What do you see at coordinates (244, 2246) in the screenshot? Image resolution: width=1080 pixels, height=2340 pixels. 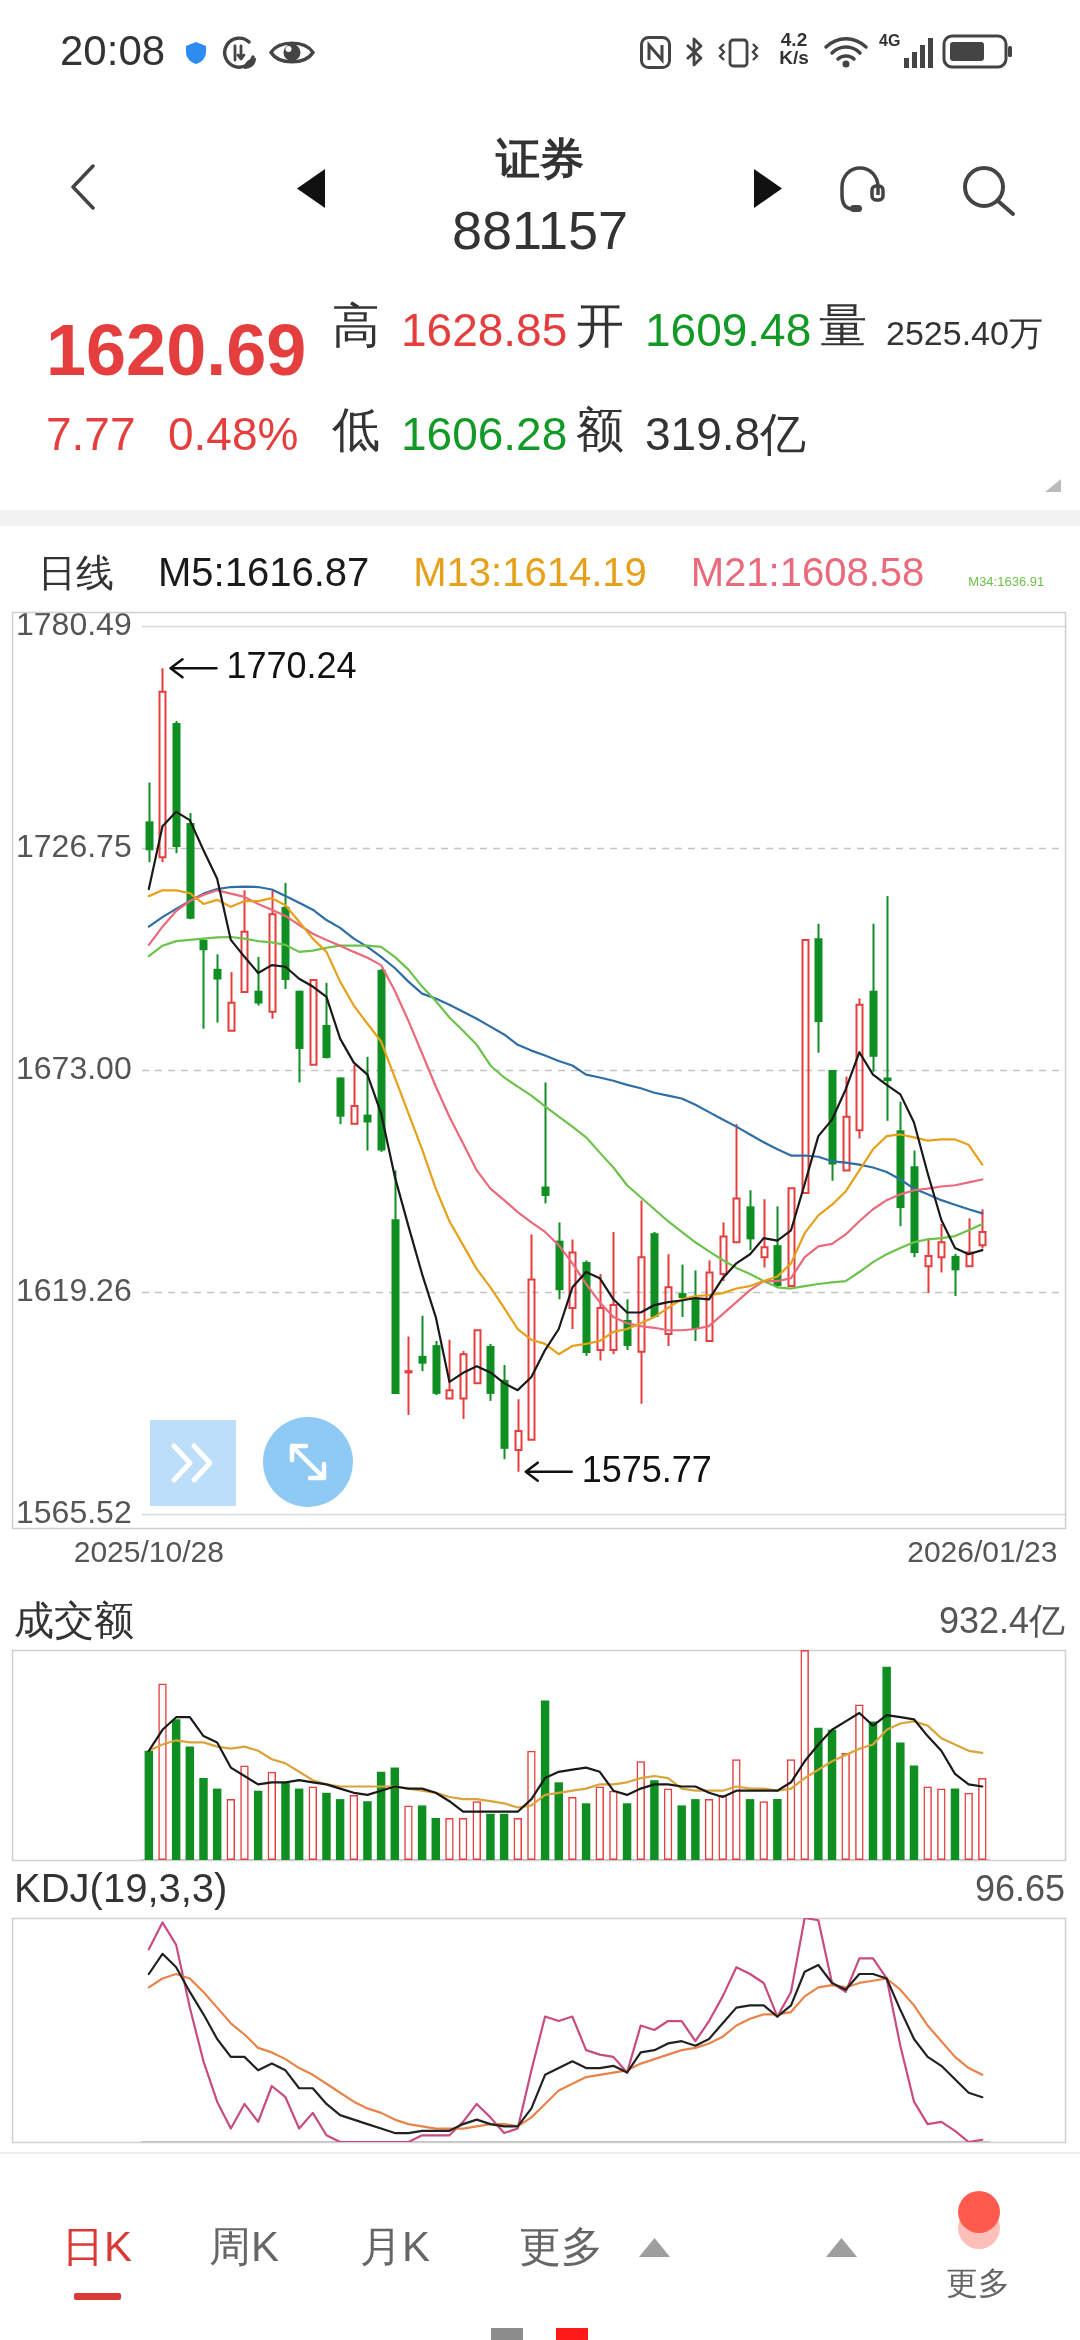 I see `text: 周K` at bounding box center [244, 2246].